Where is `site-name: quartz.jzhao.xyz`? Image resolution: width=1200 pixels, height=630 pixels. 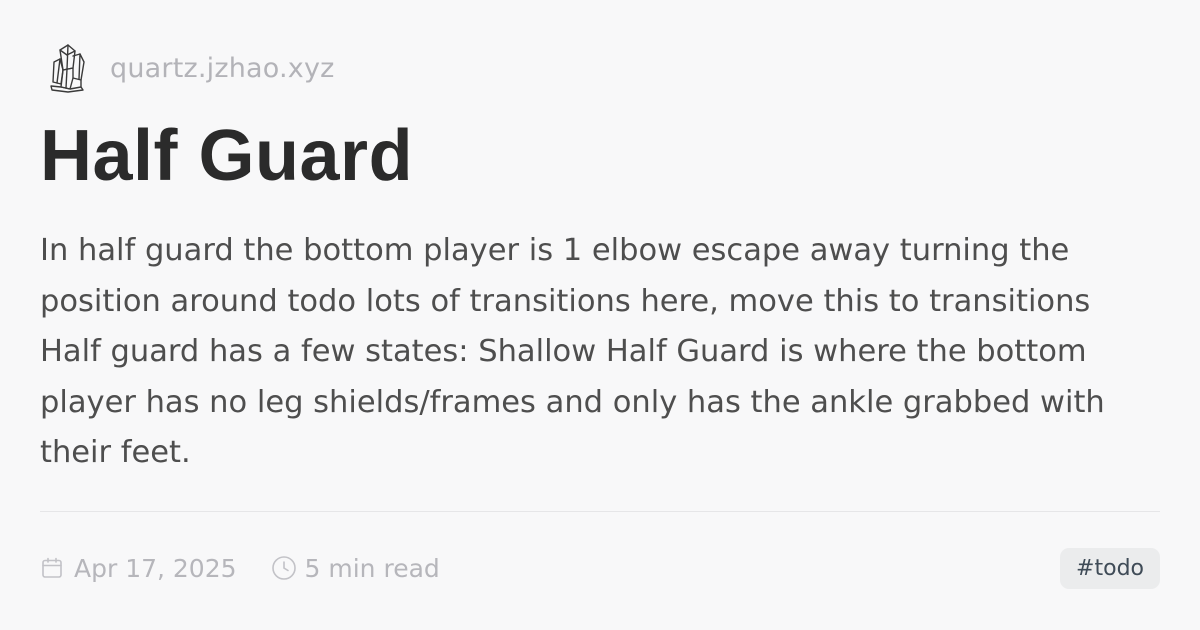 site-name: quartz.jzhao.xyz is located at coordinates (222, 68).